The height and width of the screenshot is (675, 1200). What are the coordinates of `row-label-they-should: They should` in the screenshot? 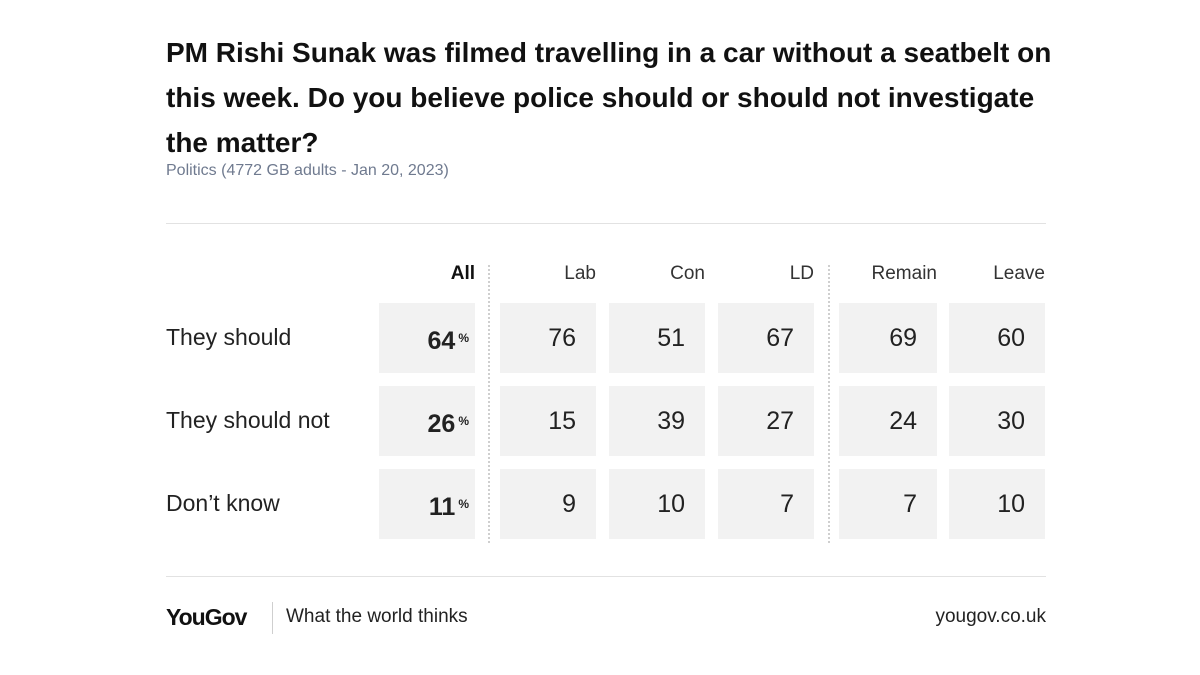 It's located at (229, 337).